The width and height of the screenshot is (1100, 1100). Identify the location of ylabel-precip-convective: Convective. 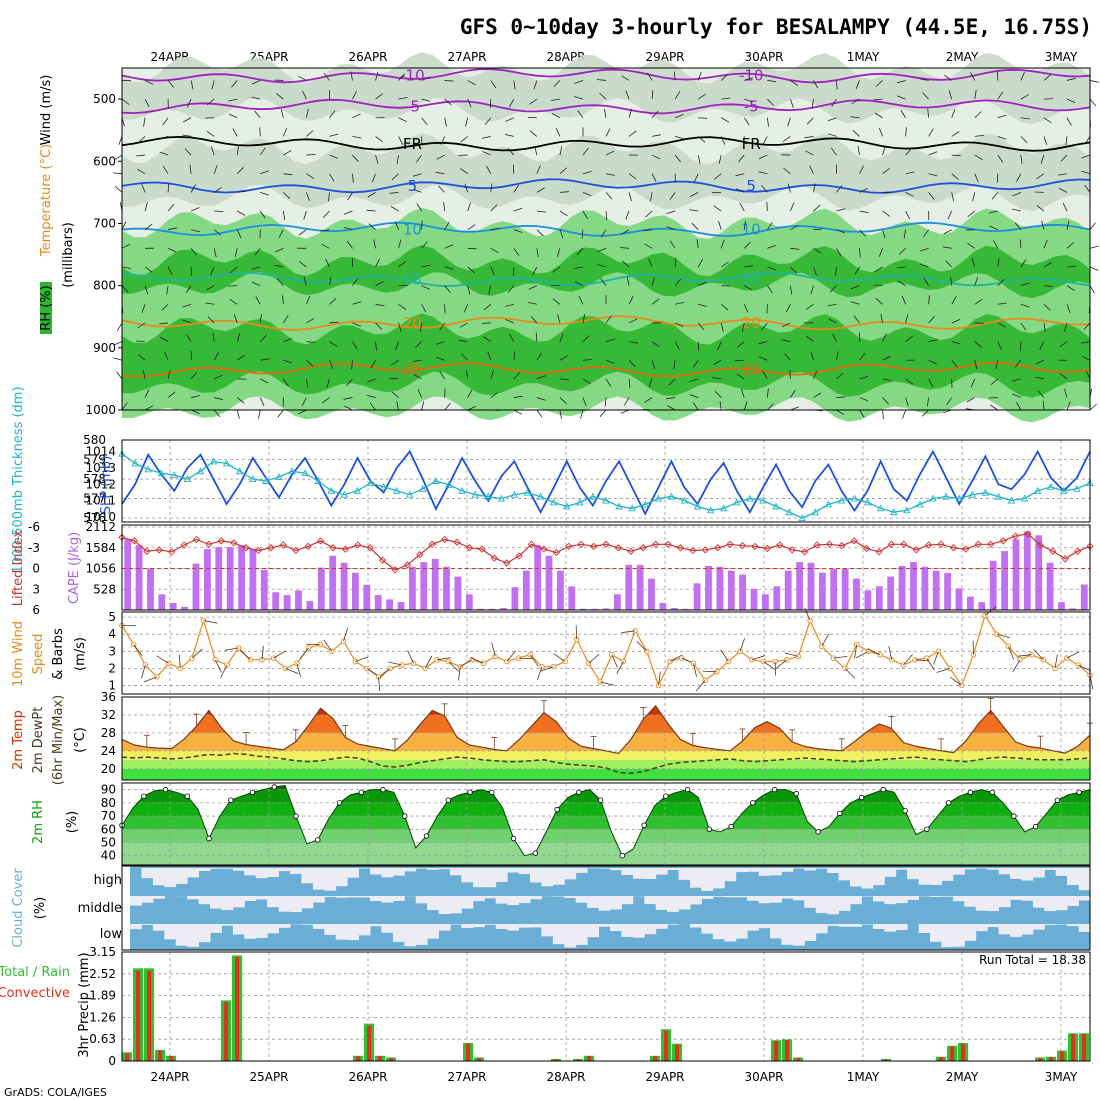
(35, 993).